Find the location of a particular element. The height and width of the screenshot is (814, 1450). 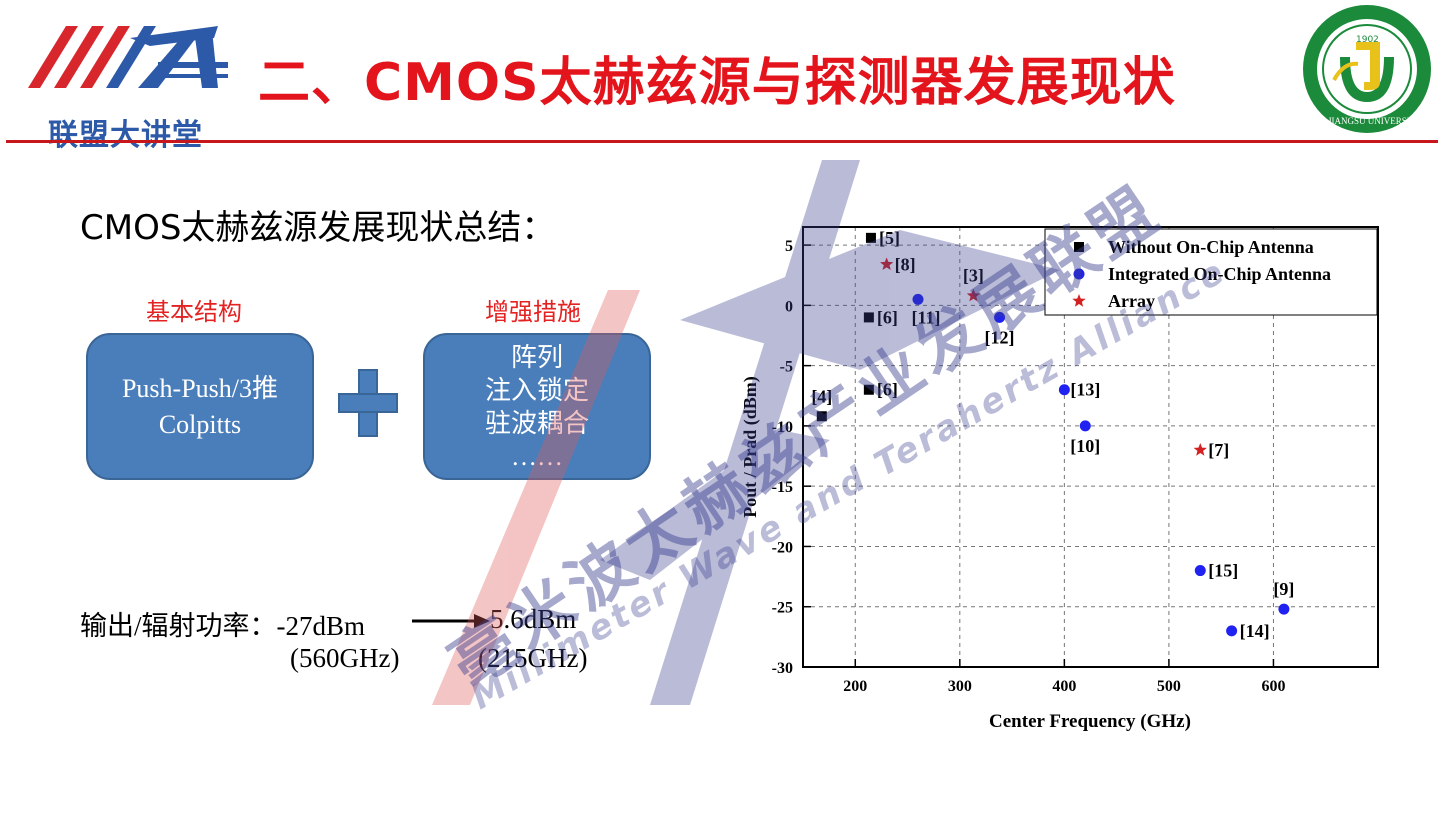

data-label: [13] is located at coordinates (1085, 390).